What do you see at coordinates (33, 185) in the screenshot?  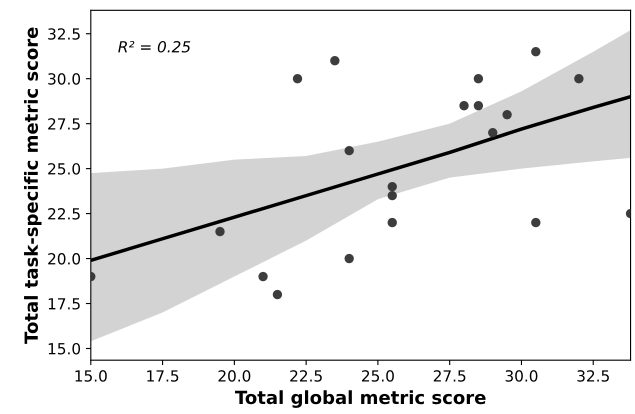 I see `y-axis-title: Total task-specific metric score` at bounding box center [33, 185].